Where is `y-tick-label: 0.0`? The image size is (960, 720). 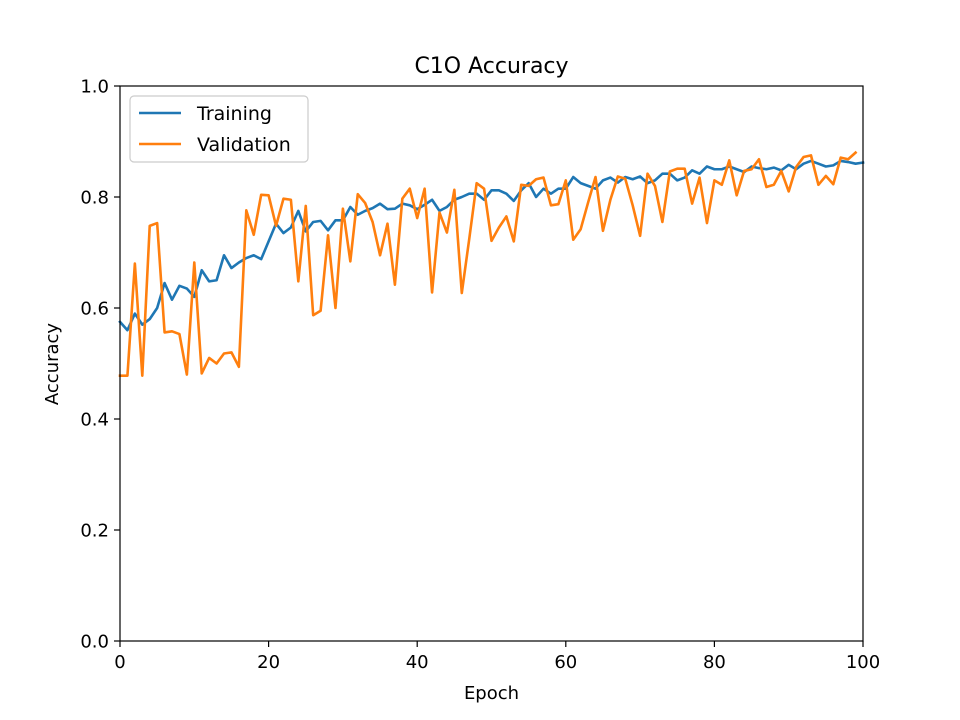
y-tick-label: 0.0 is located at coordinates (94, 642).